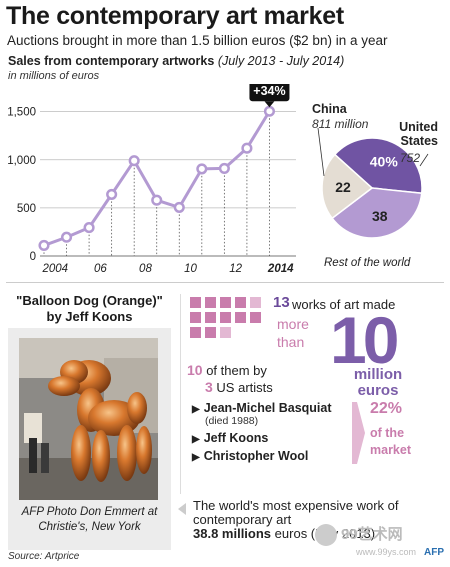 The height and width of the screenshot is (567, 450). What do you see at coordinates (378, 382) in the screenshot?
I see `million-euros-text: million euros` at bounding box center [378, 382].